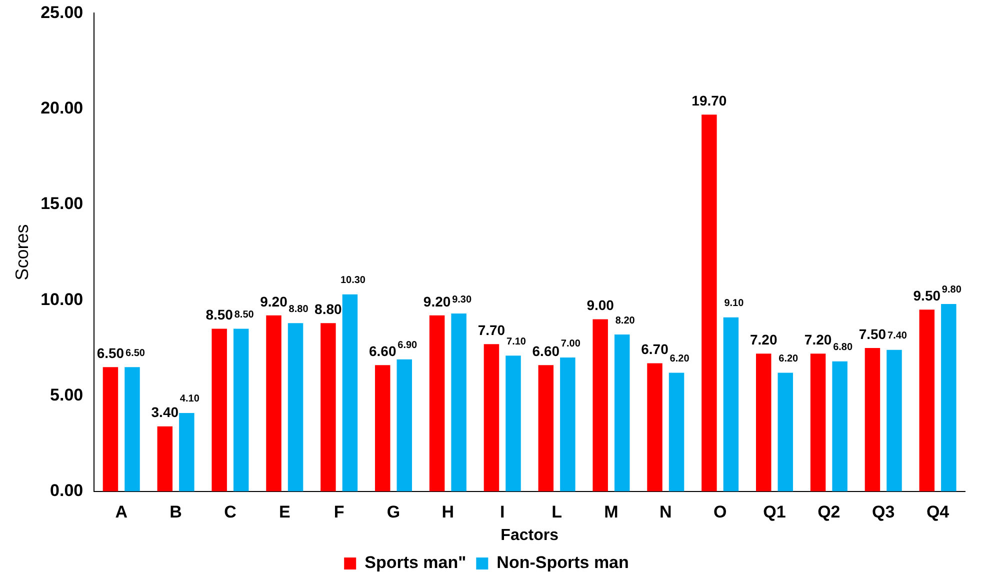  Describe the element at coordinates (843, 348) in the screenshot. I see `data-label: 6.80` at that location.